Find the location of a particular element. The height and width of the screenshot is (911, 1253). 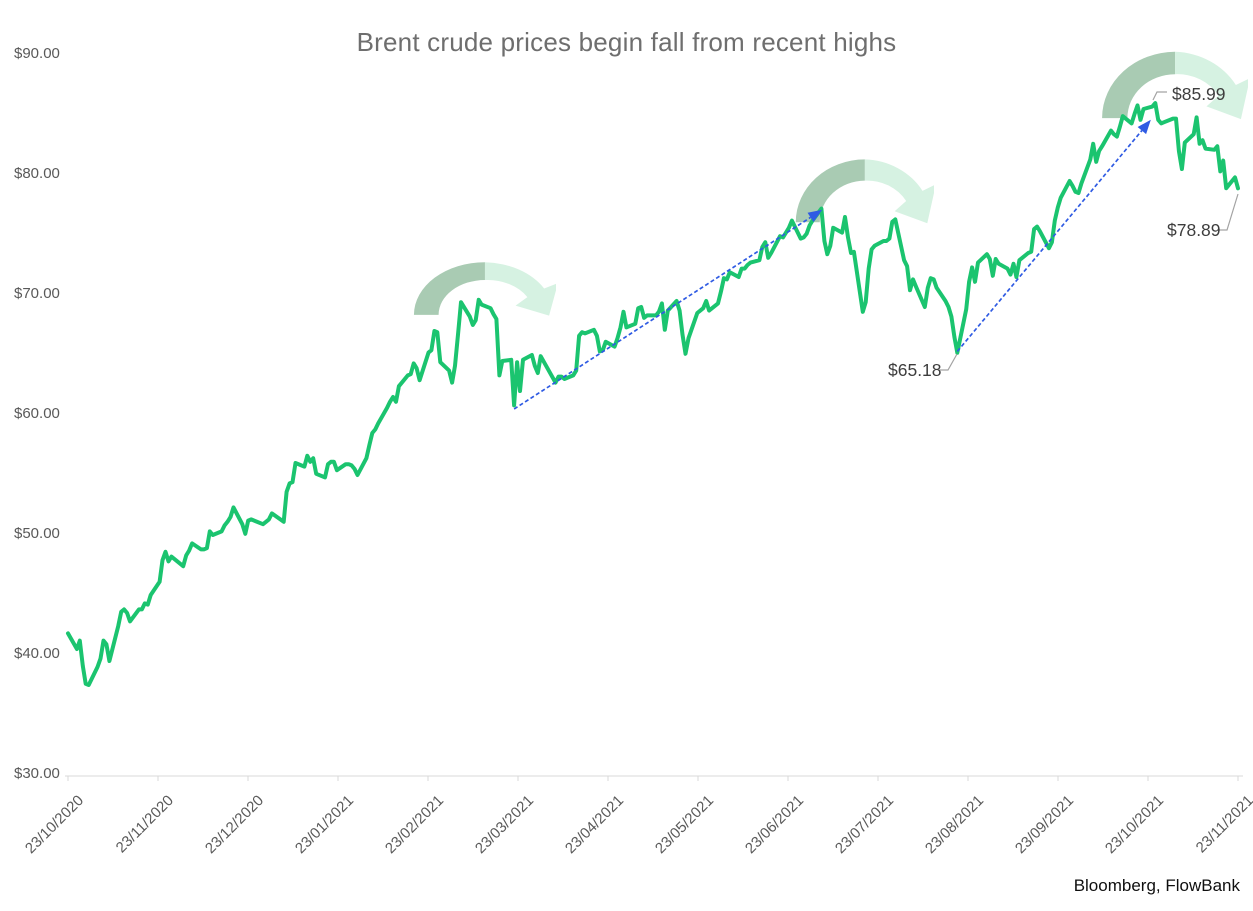

x-axis is located at coordinates (654, 778).